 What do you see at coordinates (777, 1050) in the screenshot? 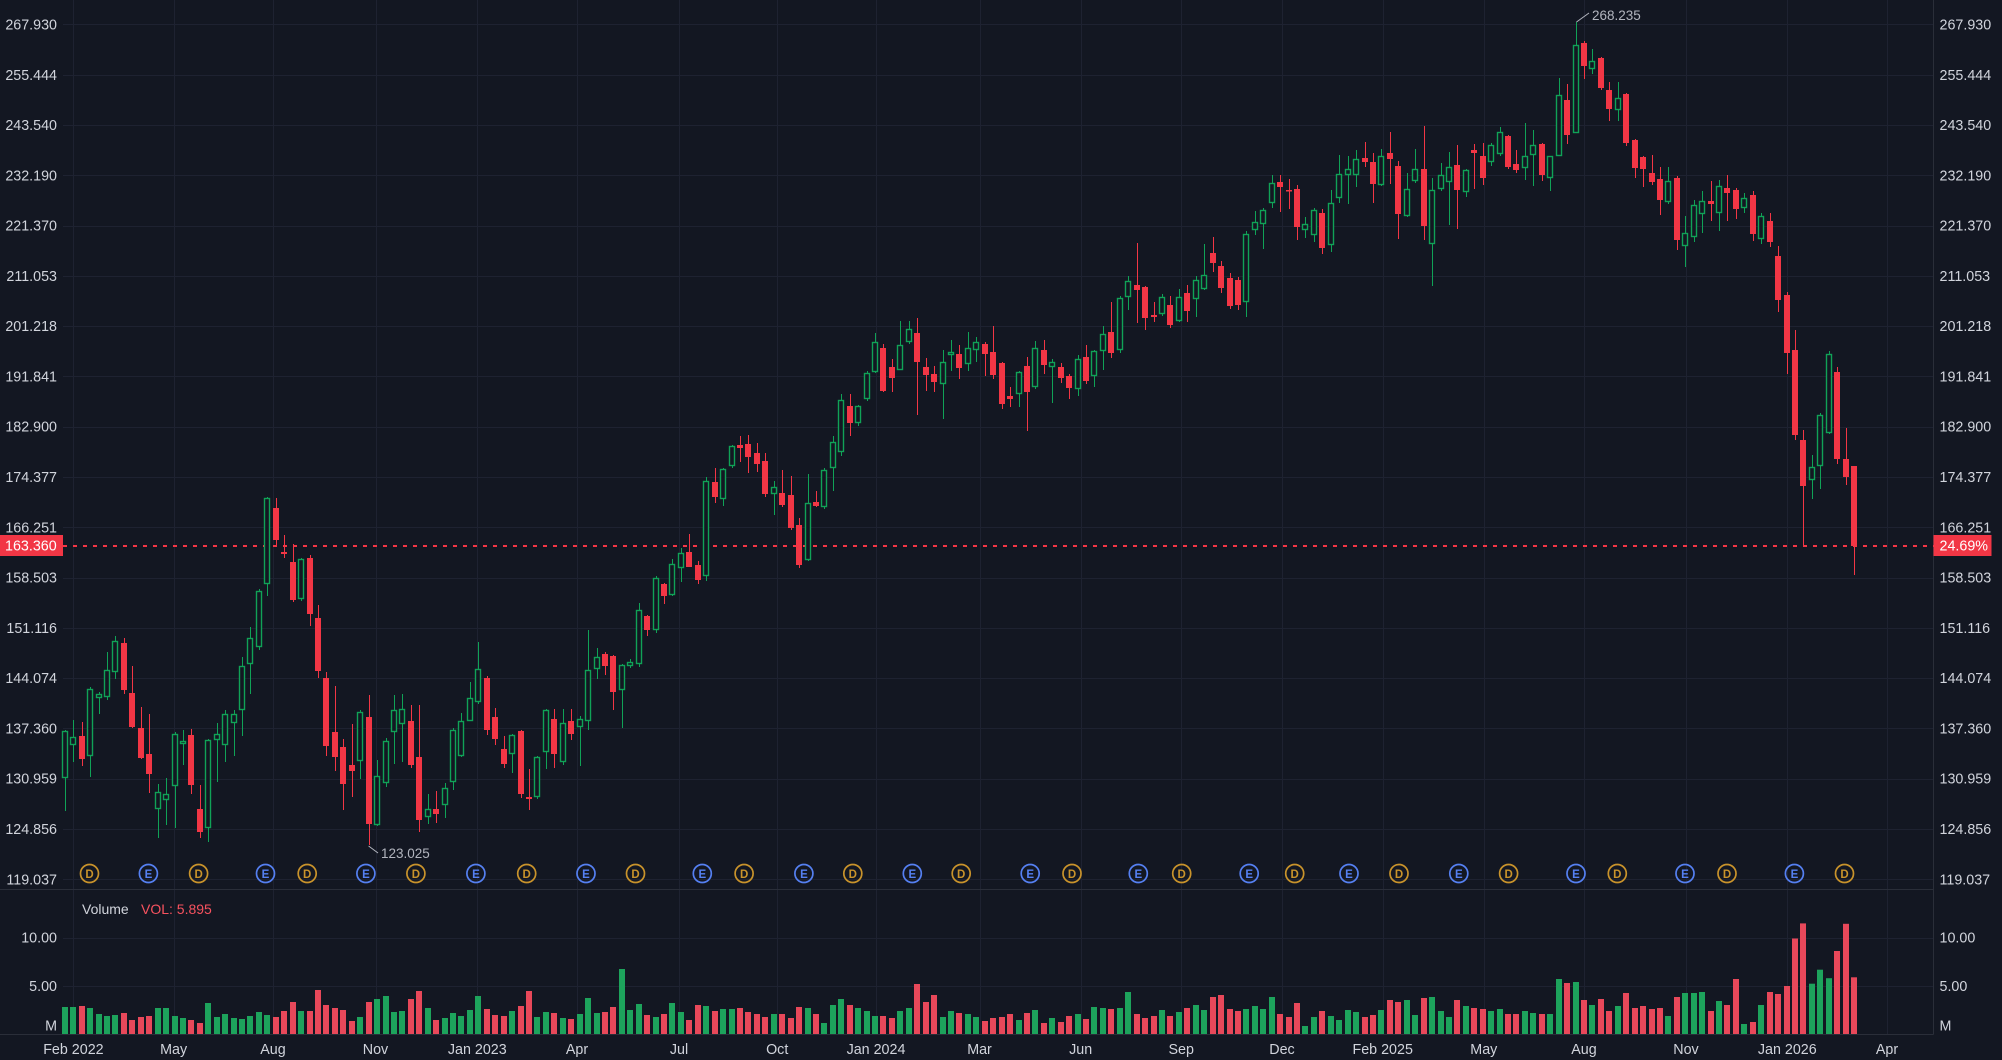
I see `svg-text: Oct` at bounding box center [777, 1050].